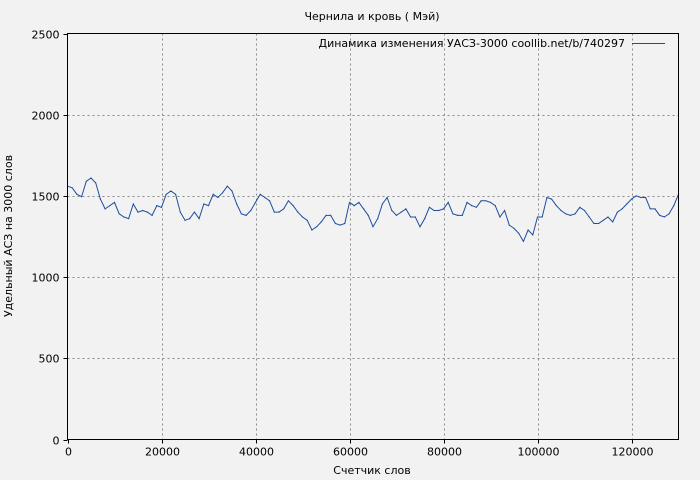 Image resolution: width=700 pixels, height=480 pixels. What do you see at coordinates (371, 16) in the screenshot?
I see `chart-title: Чернила и кровь ( Мэй)` at bounding box center [371, 16].